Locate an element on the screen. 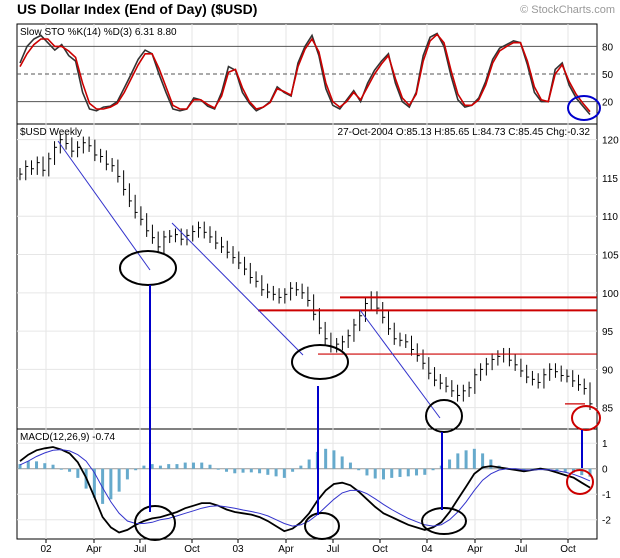  stochastic-chart: 80 50 20 is located at coordinates (315, 74).